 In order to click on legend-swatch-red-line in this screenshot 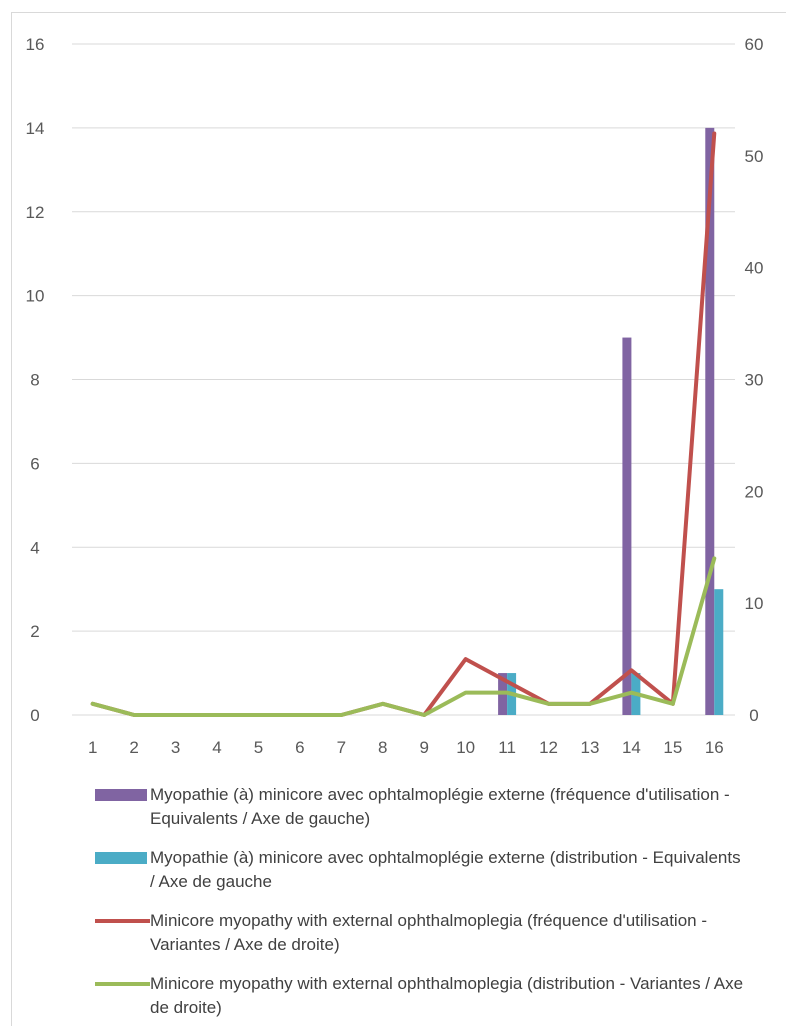, I will do `click(122, 921)`.